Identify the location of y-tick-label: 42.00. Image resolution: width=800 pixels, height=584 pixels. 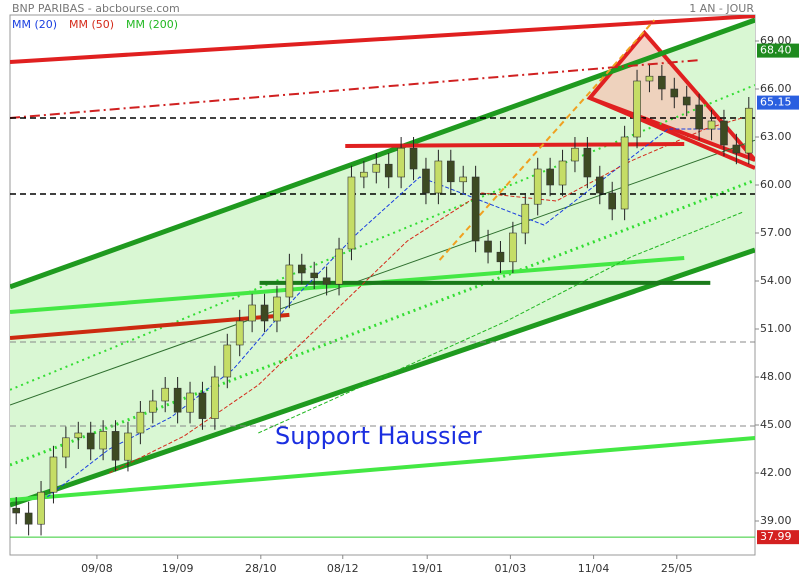
(776, 472).